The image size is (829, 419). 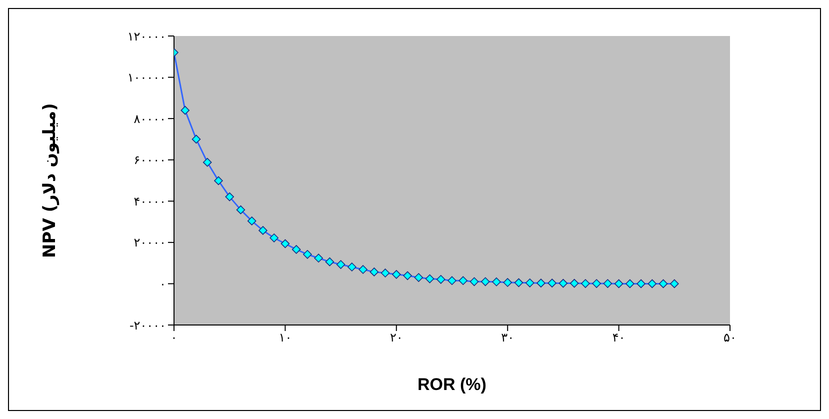 I want to click on y-tick-label: ۱۰۰۰۰۰, so click(x=146, y=77).